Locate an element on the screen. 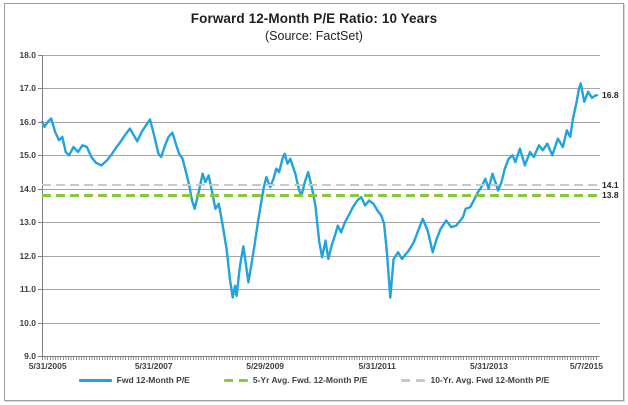 The image size is (628, 405). y-tick-label: 16.0 is located at coordinates (27, 121).